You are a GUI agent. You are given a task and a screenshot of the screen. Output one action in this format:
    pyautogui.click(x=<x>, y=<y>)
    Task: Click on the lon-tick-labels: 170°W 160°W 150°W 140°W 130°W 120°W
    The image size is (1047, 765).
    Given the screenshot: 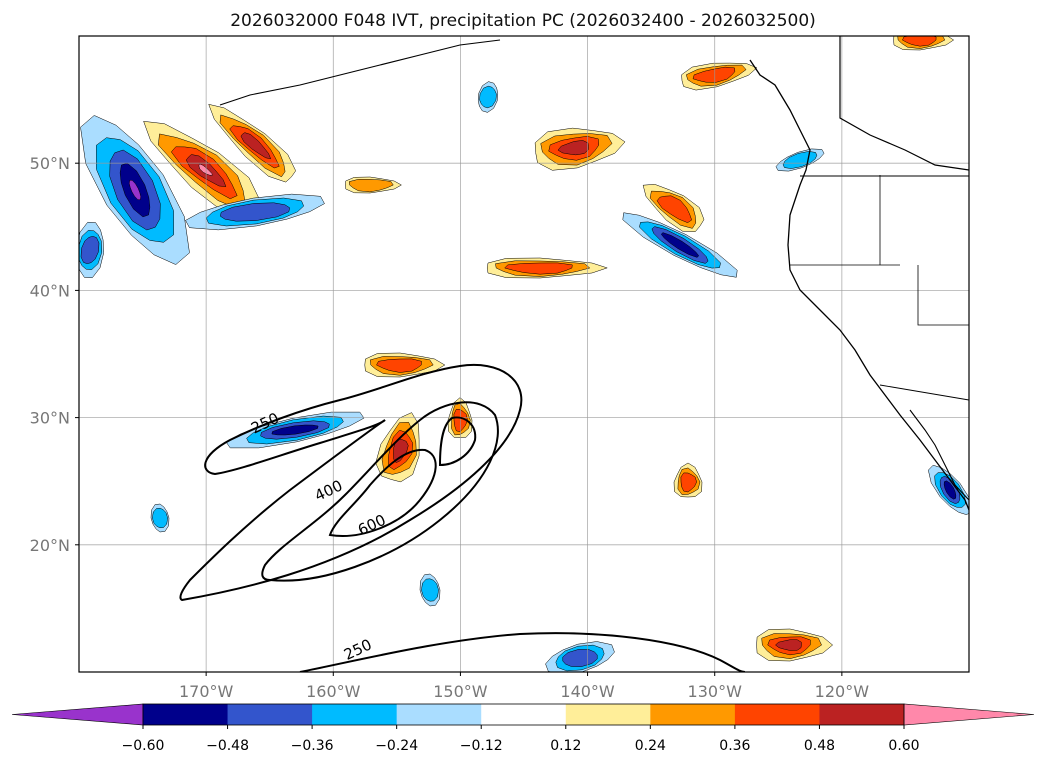 What is the action you would take?
    pyautogui.click(x=524, y=686)
    